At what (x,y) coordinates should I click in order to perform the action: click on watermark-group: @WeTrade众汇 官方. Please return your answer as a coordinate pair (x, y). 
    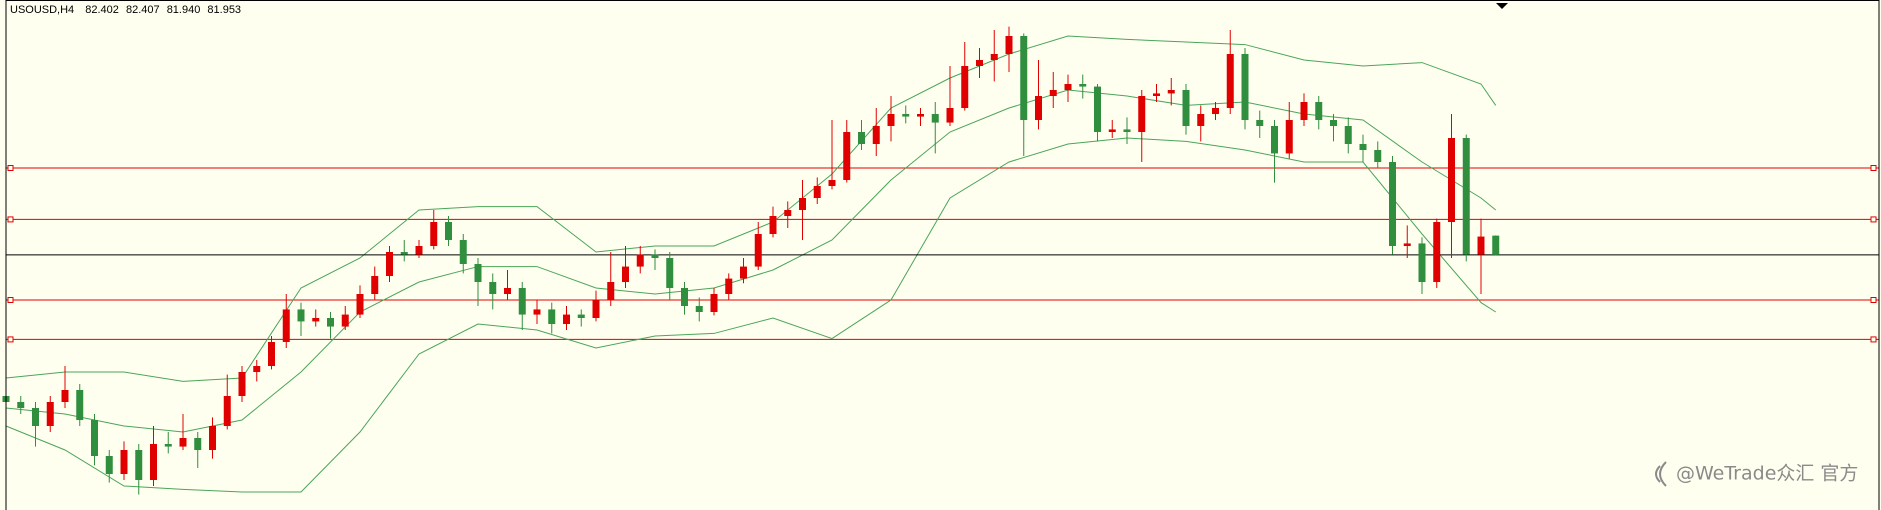
    Looking at the image, I should click on (1756, 474).